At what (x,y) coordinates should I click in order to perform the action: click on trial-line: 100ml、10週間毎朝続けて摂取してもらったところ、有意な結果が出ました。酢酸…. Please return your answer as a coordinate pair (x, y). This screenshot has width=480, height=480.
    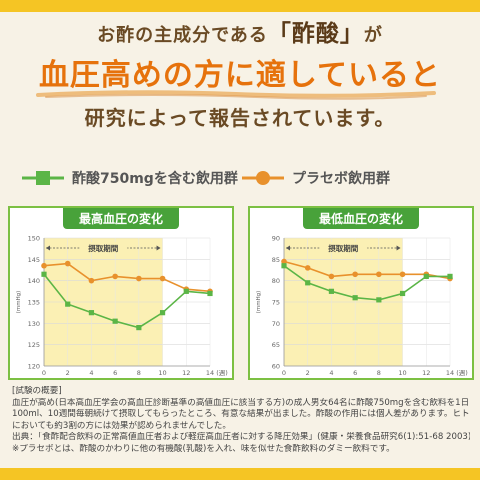
    Looking at the image, I should click on (241, 414).